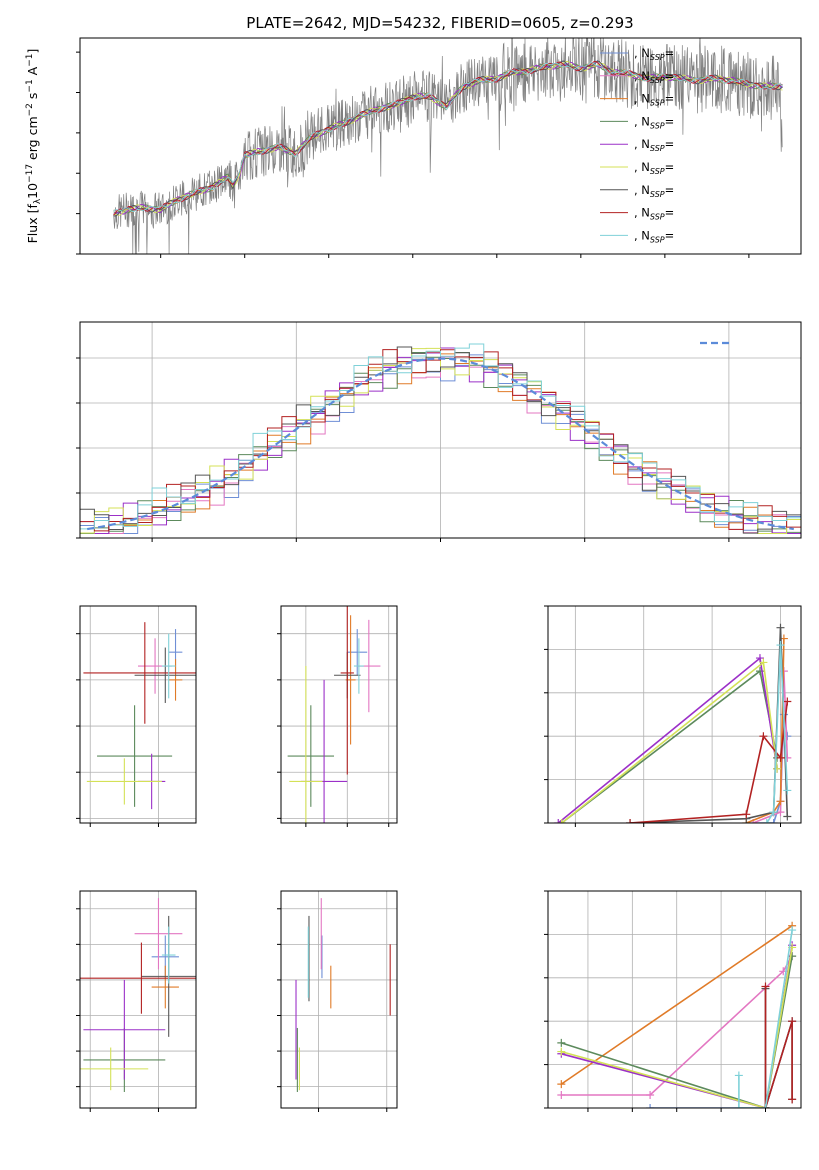 The height and width of the screenshot is (1170, 819). I want to click on model-spectrum-line, so click(448, 138).